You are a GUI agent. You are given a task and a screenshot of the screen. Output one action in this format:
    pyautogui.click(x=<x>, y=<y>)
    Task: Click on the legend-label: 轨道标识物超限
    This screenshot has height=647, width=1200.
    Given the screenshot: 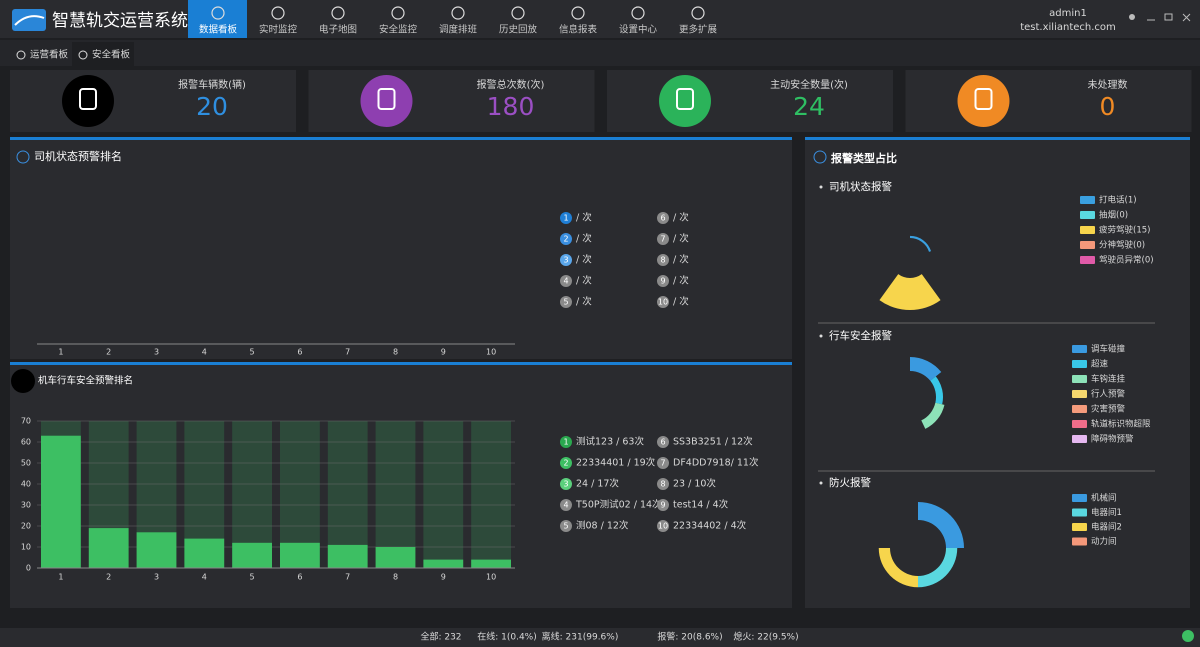 What is the action you would take?
    pyautogui.click(x=1121, y=424)
    